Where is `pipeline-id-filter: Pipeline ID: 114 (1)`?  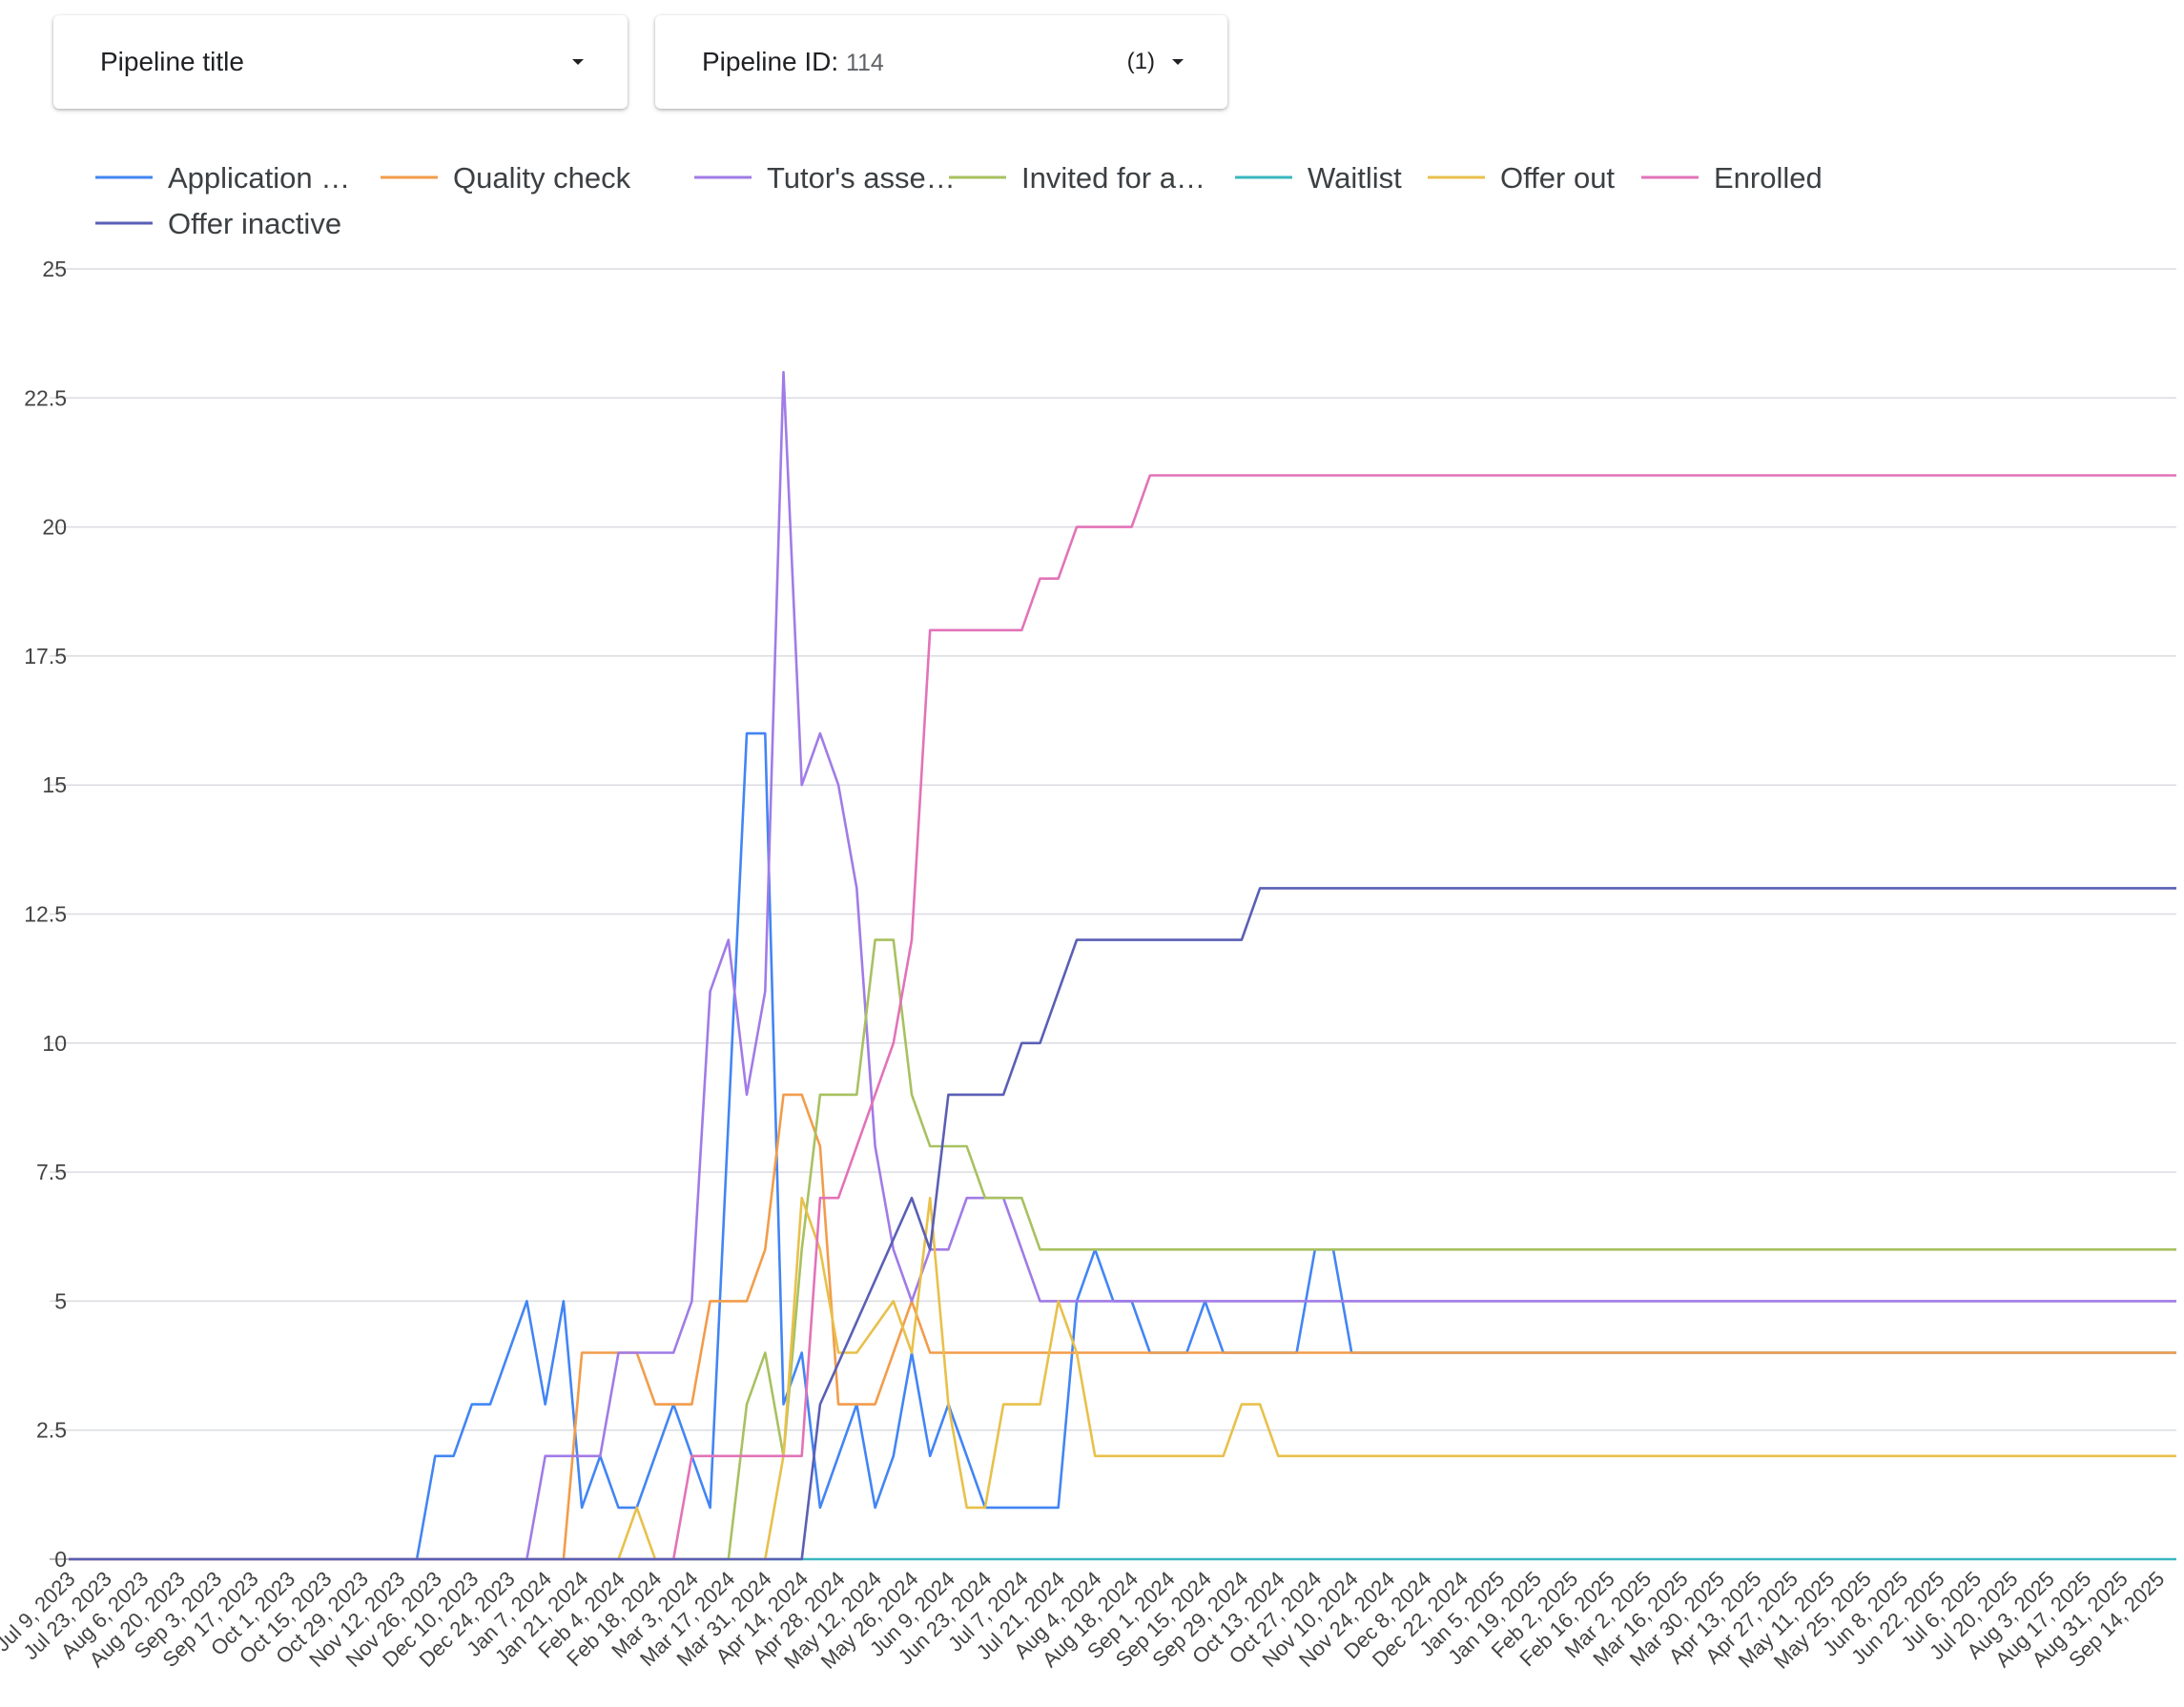 pipeline-id-filter: Pipeline ID: 114 (1) is located at coordinates (941, 62).